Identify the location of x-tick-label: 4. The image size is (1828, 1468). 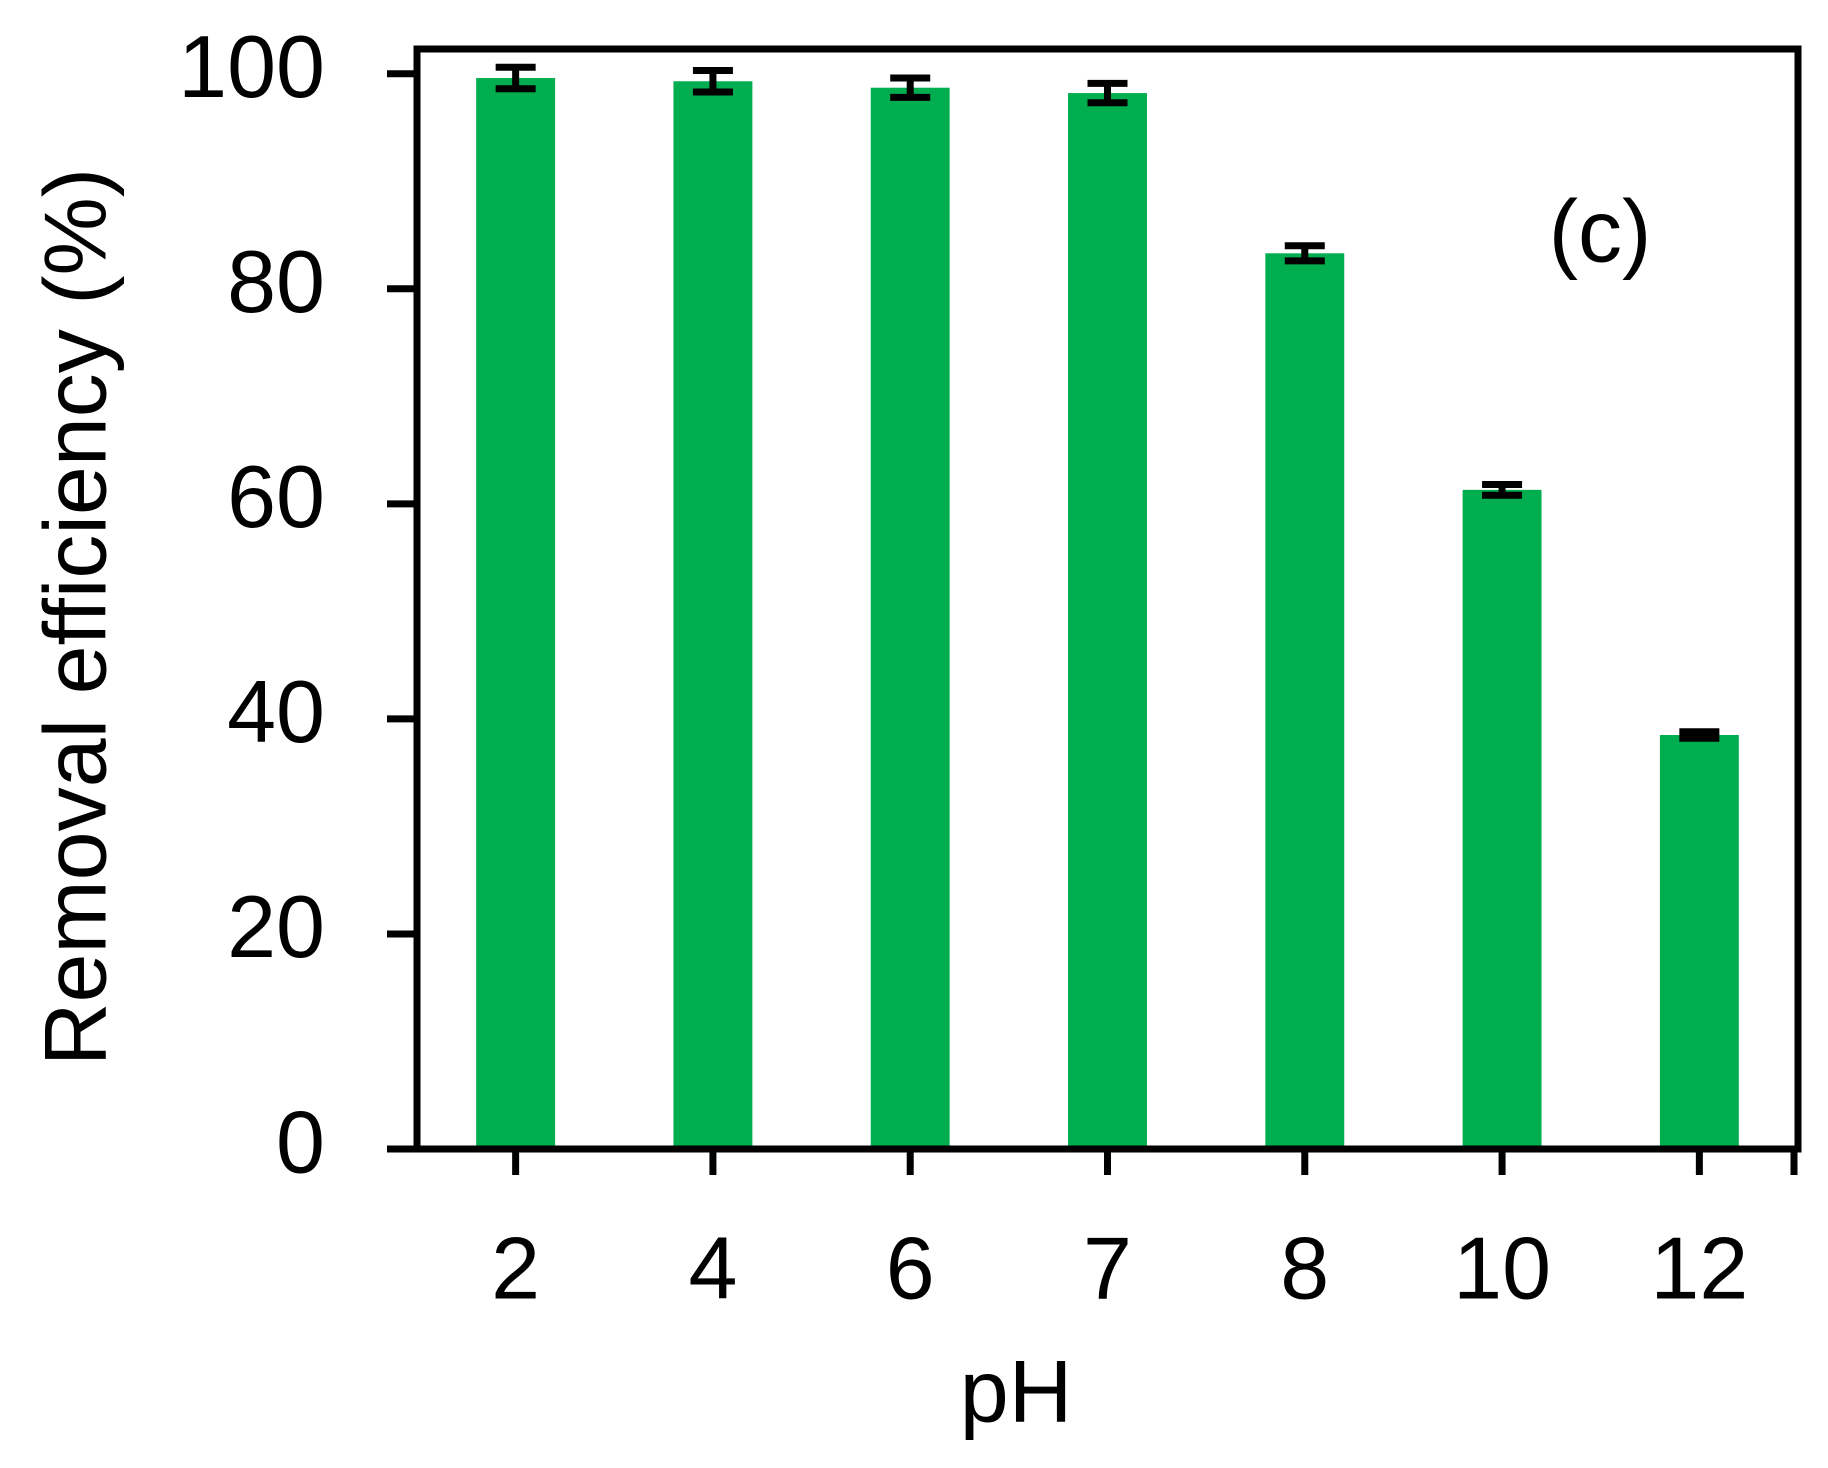
(712, 1267).